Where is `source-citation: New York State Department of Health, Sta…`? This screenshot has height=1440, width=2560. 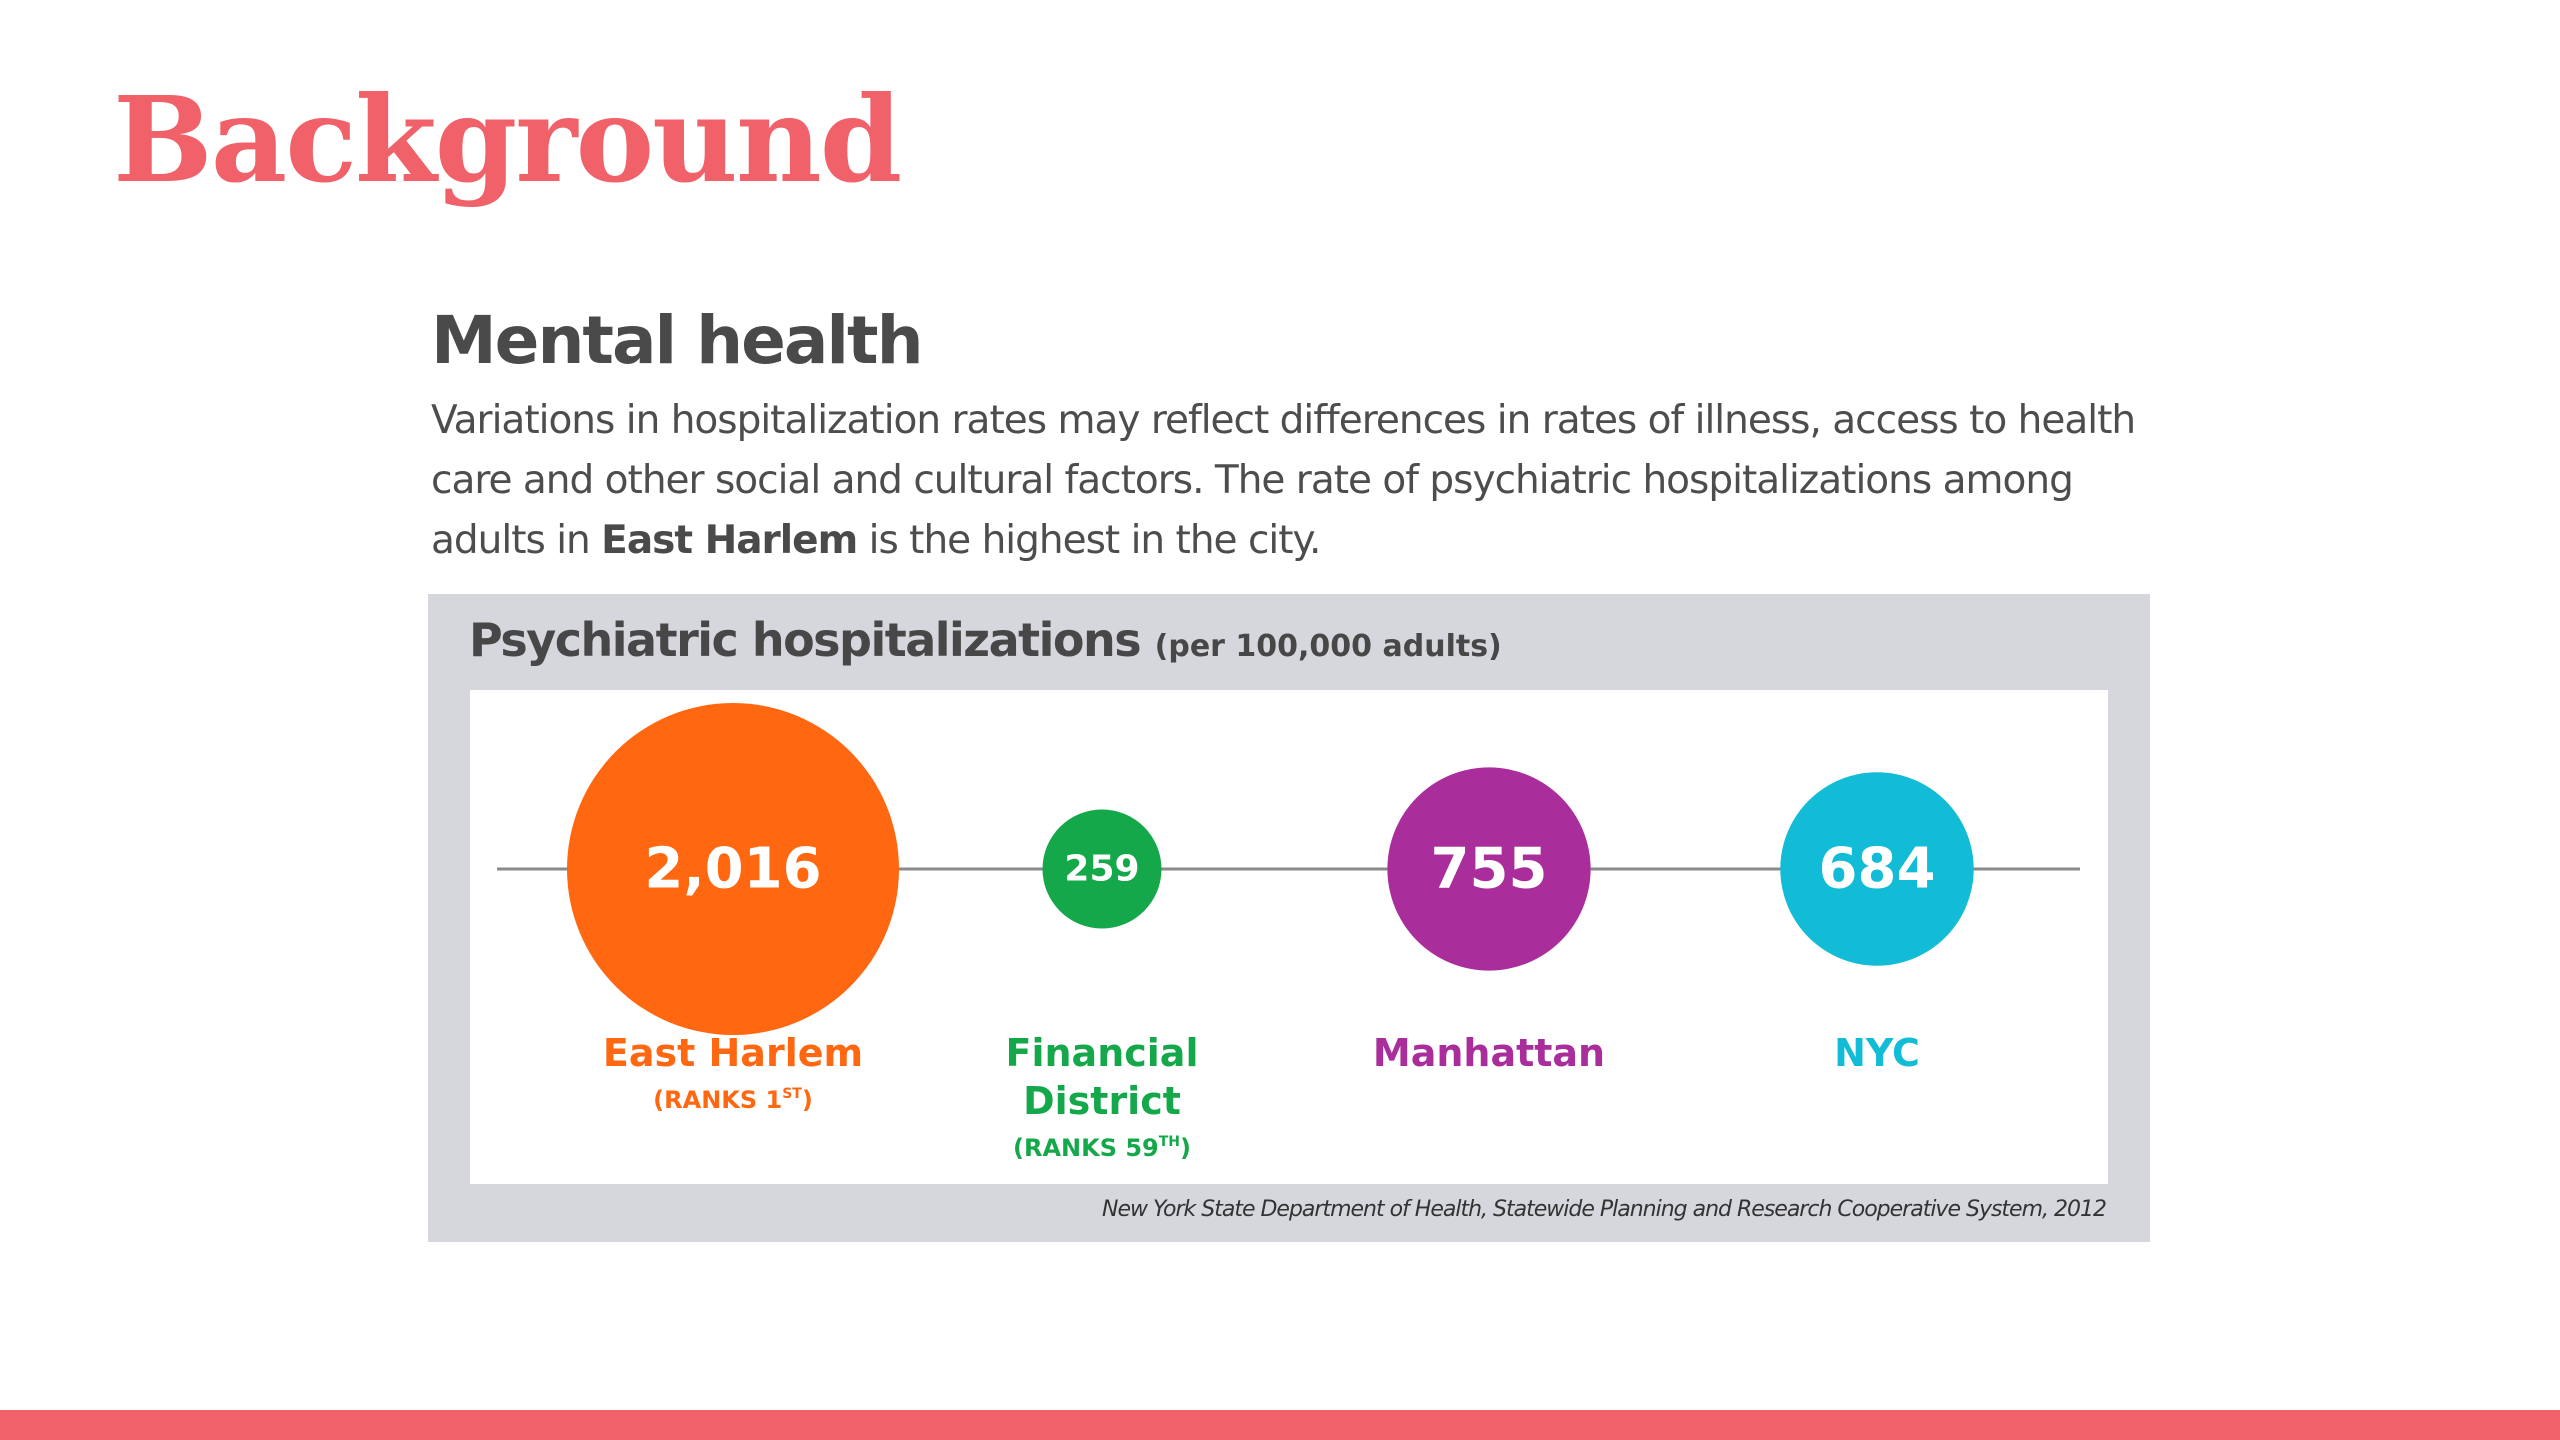 source-citation: New York State Department of Health, Sta… is located at coordinates (1604, 1209).